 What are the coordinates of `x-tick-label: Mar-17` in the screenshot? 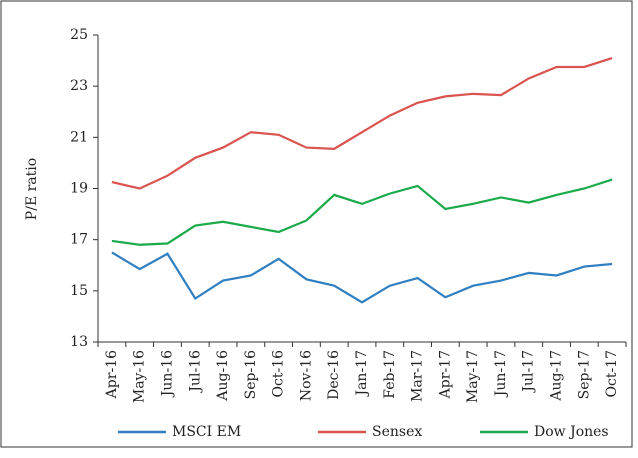 It's located at (418, 376).